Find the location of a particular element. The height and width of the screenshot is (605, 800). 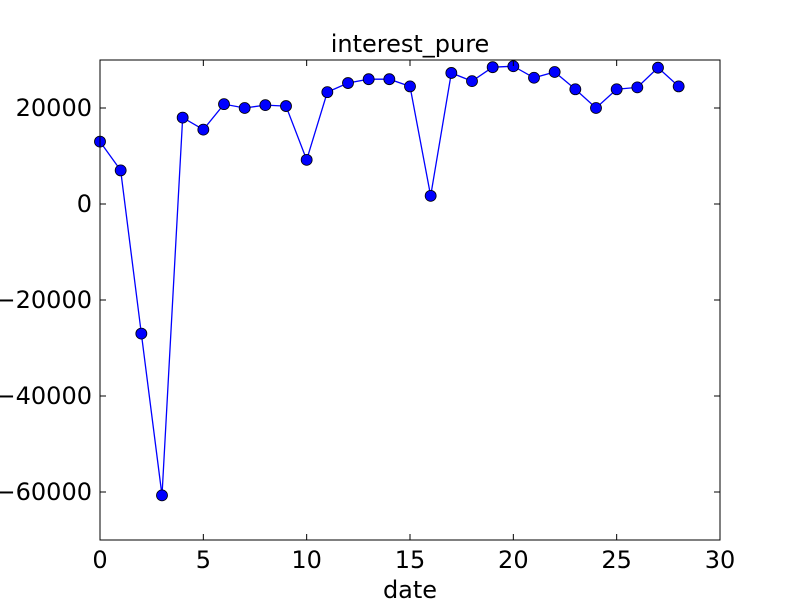

x-tick-label: 20 is located at coordinates (513, 560).